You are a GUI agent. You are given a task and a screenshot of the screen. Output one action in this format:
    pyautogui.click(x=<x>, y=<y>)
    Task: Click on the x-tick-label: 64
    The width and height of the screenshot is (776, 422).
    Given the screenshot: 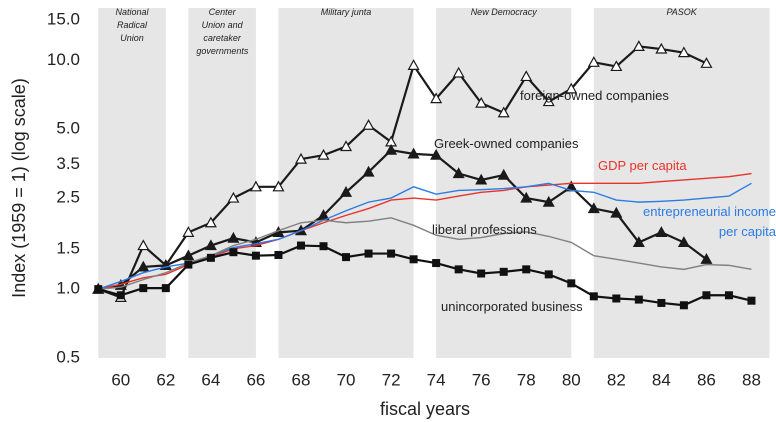 What is the action you would take?
    pyautogui.click(x=210, y=379)
    